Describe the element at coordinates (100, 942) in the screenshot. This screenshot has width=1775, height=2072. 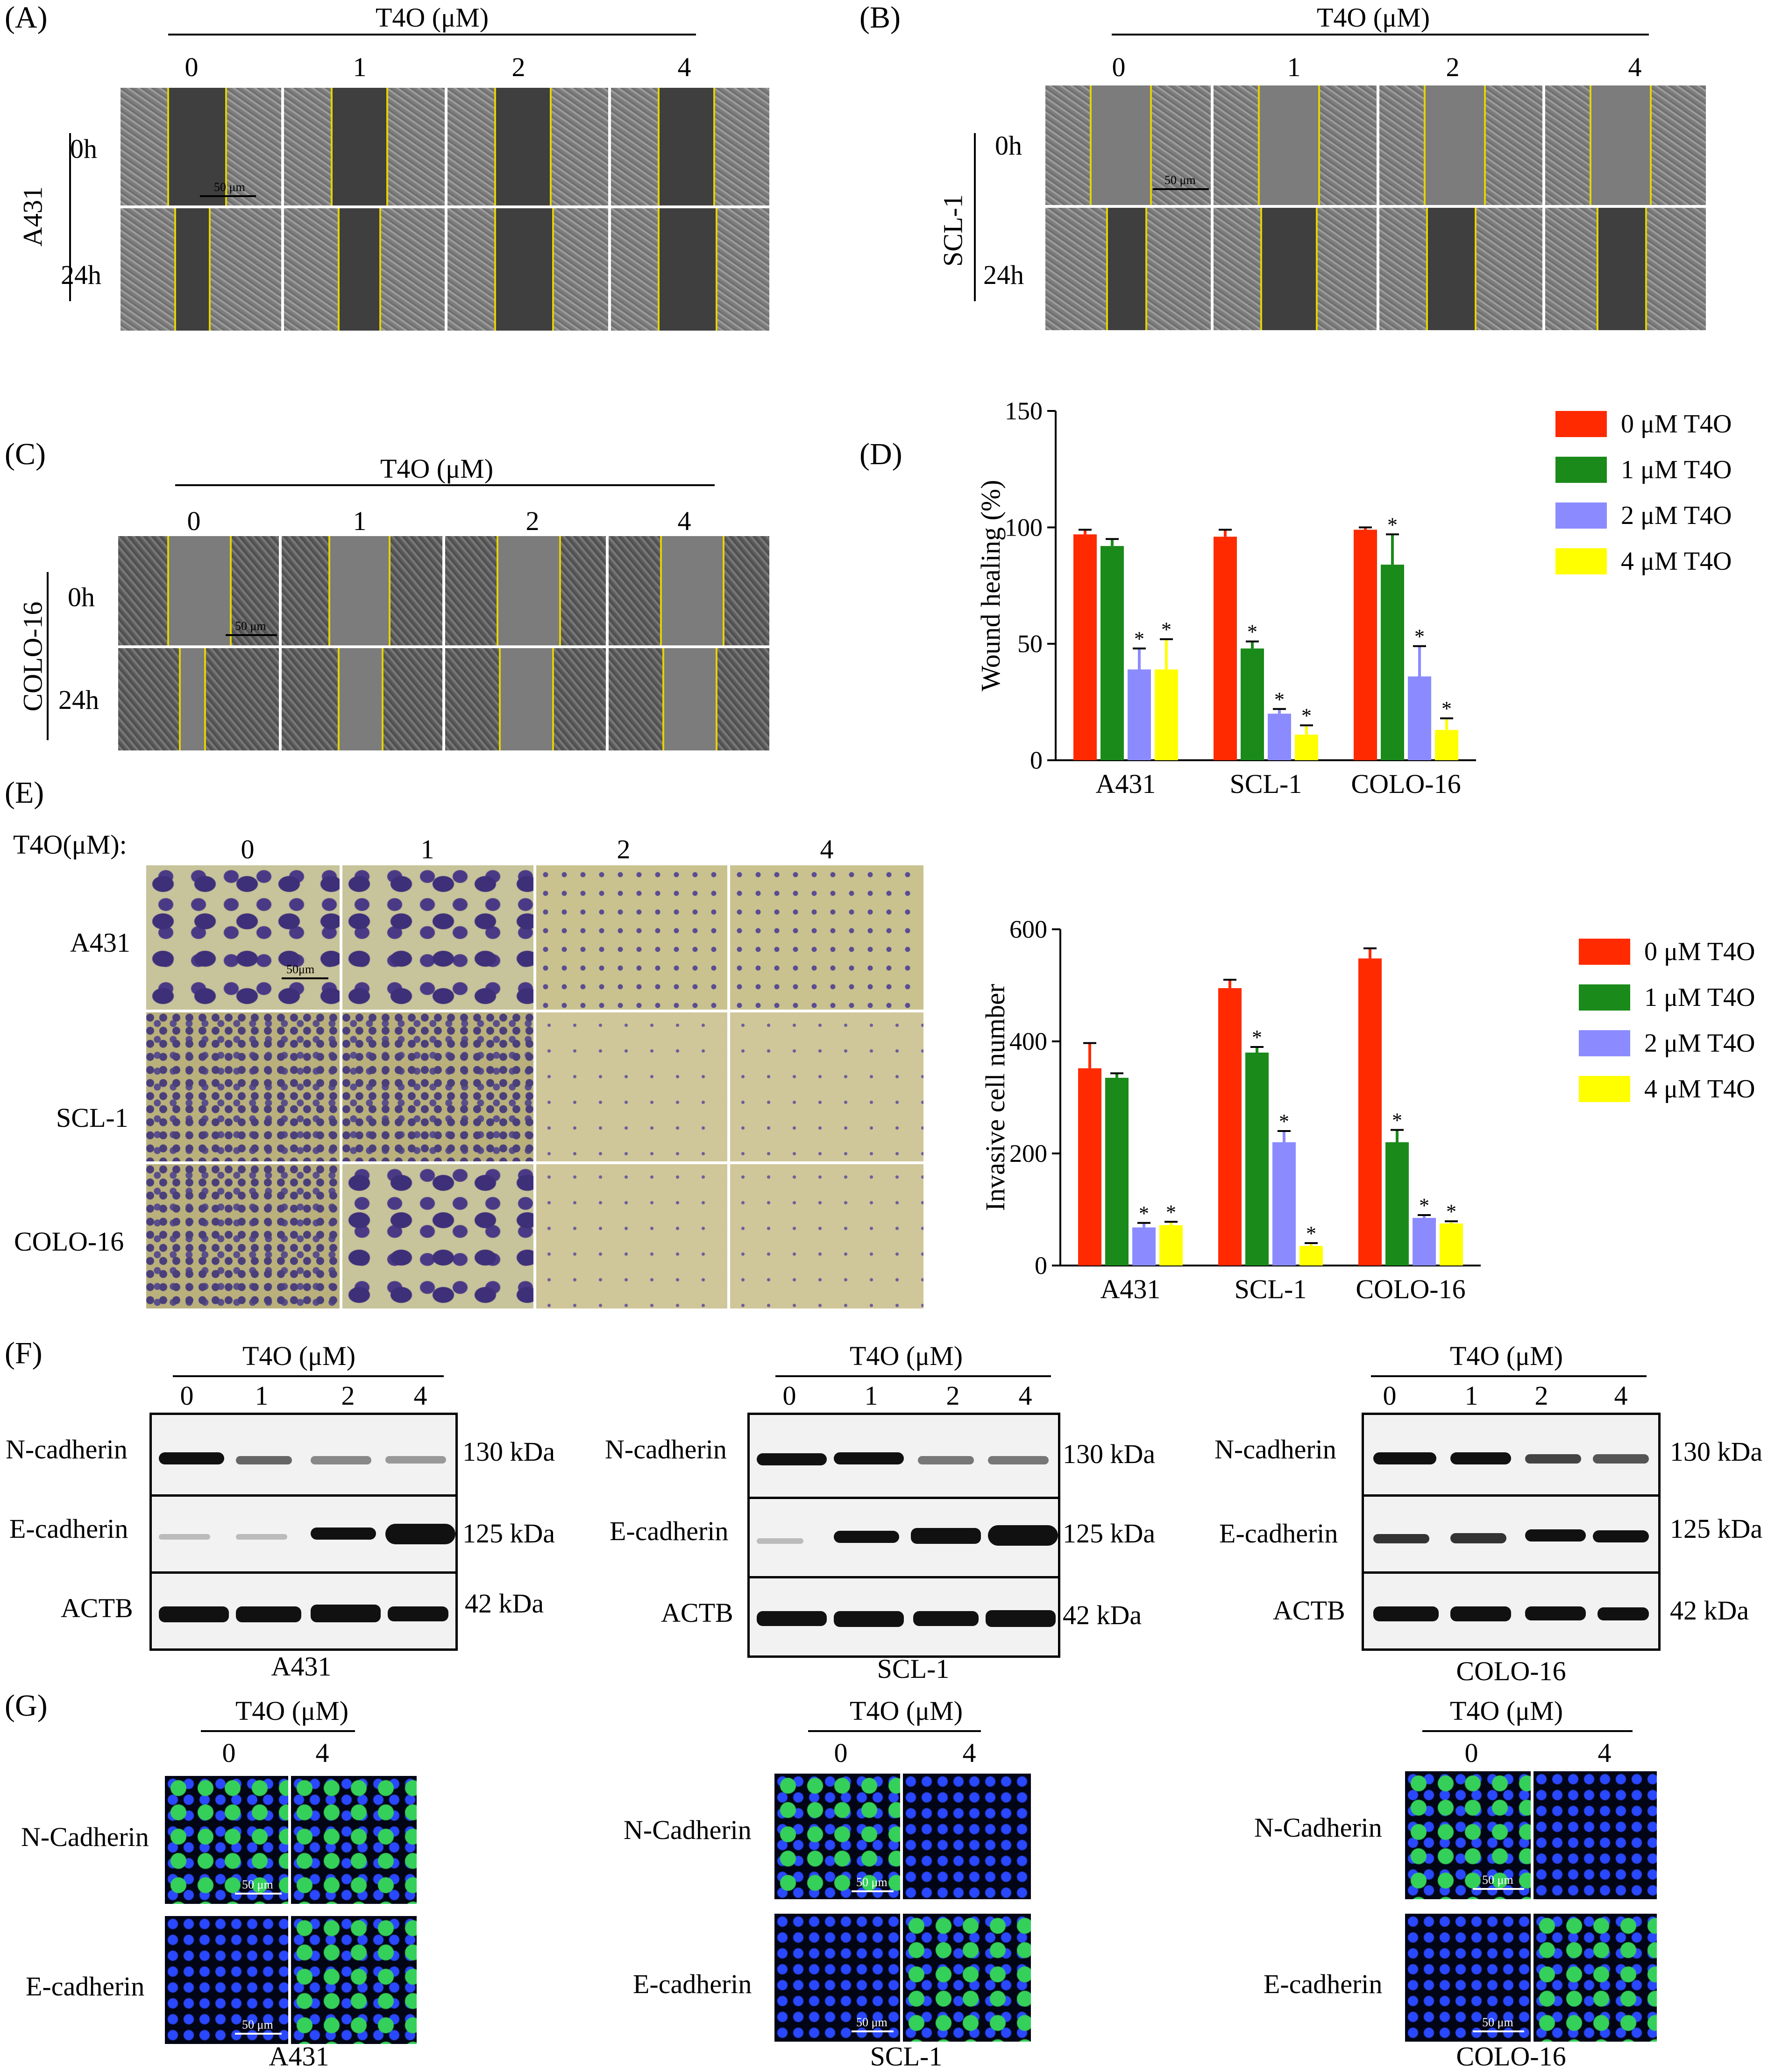
I see `cell-line-label: A431` at that location.